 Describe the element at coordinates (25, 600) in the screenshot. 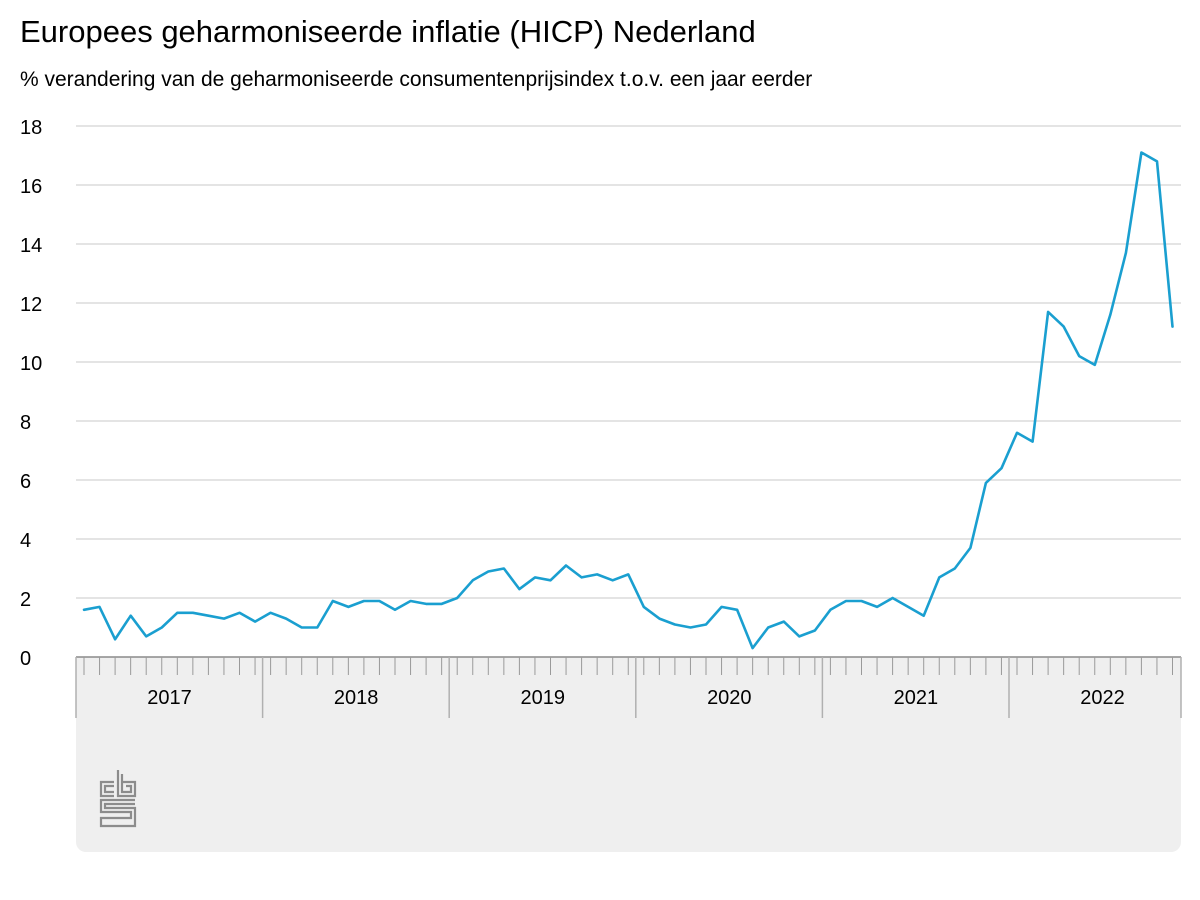

I see `y-tick-label: 2` at that location.